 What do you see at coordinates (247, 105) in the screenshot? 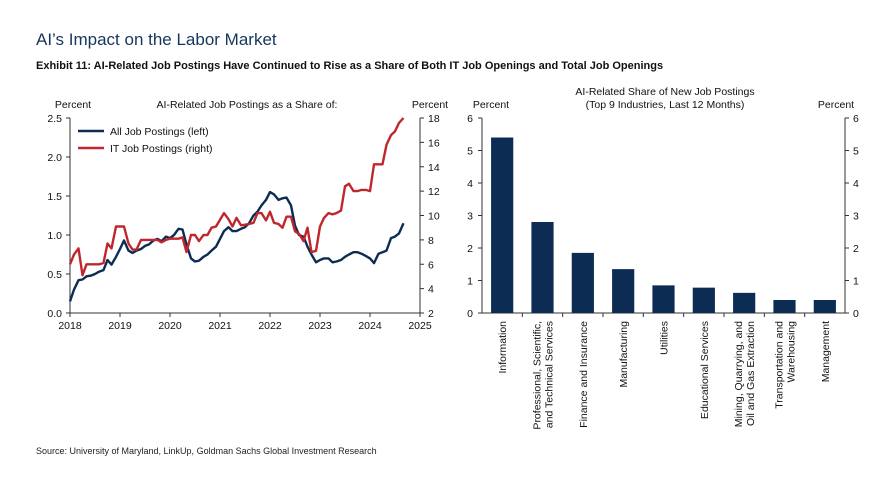
I see `left-chart-title: AI-Related Job Postings as a Share of:` at bounding box center [247, 105].